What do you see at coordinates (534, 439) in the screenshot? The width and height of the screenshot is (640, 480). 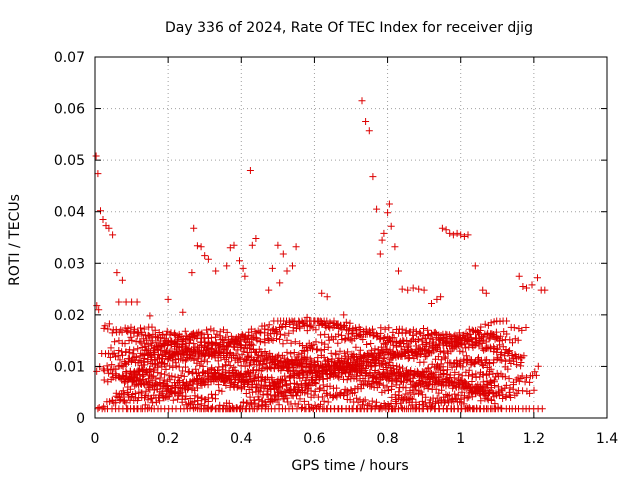 I see `x-tick-label: 1.2` at bounding box center [534, 439].